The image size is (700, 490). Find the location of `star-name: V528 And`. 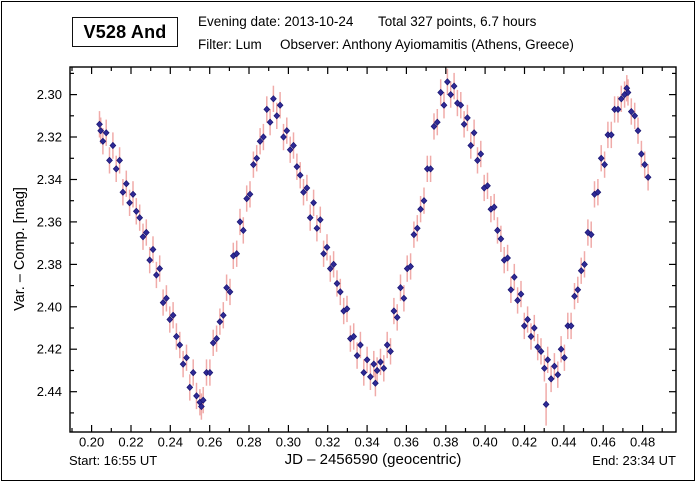

star-name: V528 And is located at coordinates (125, 31).